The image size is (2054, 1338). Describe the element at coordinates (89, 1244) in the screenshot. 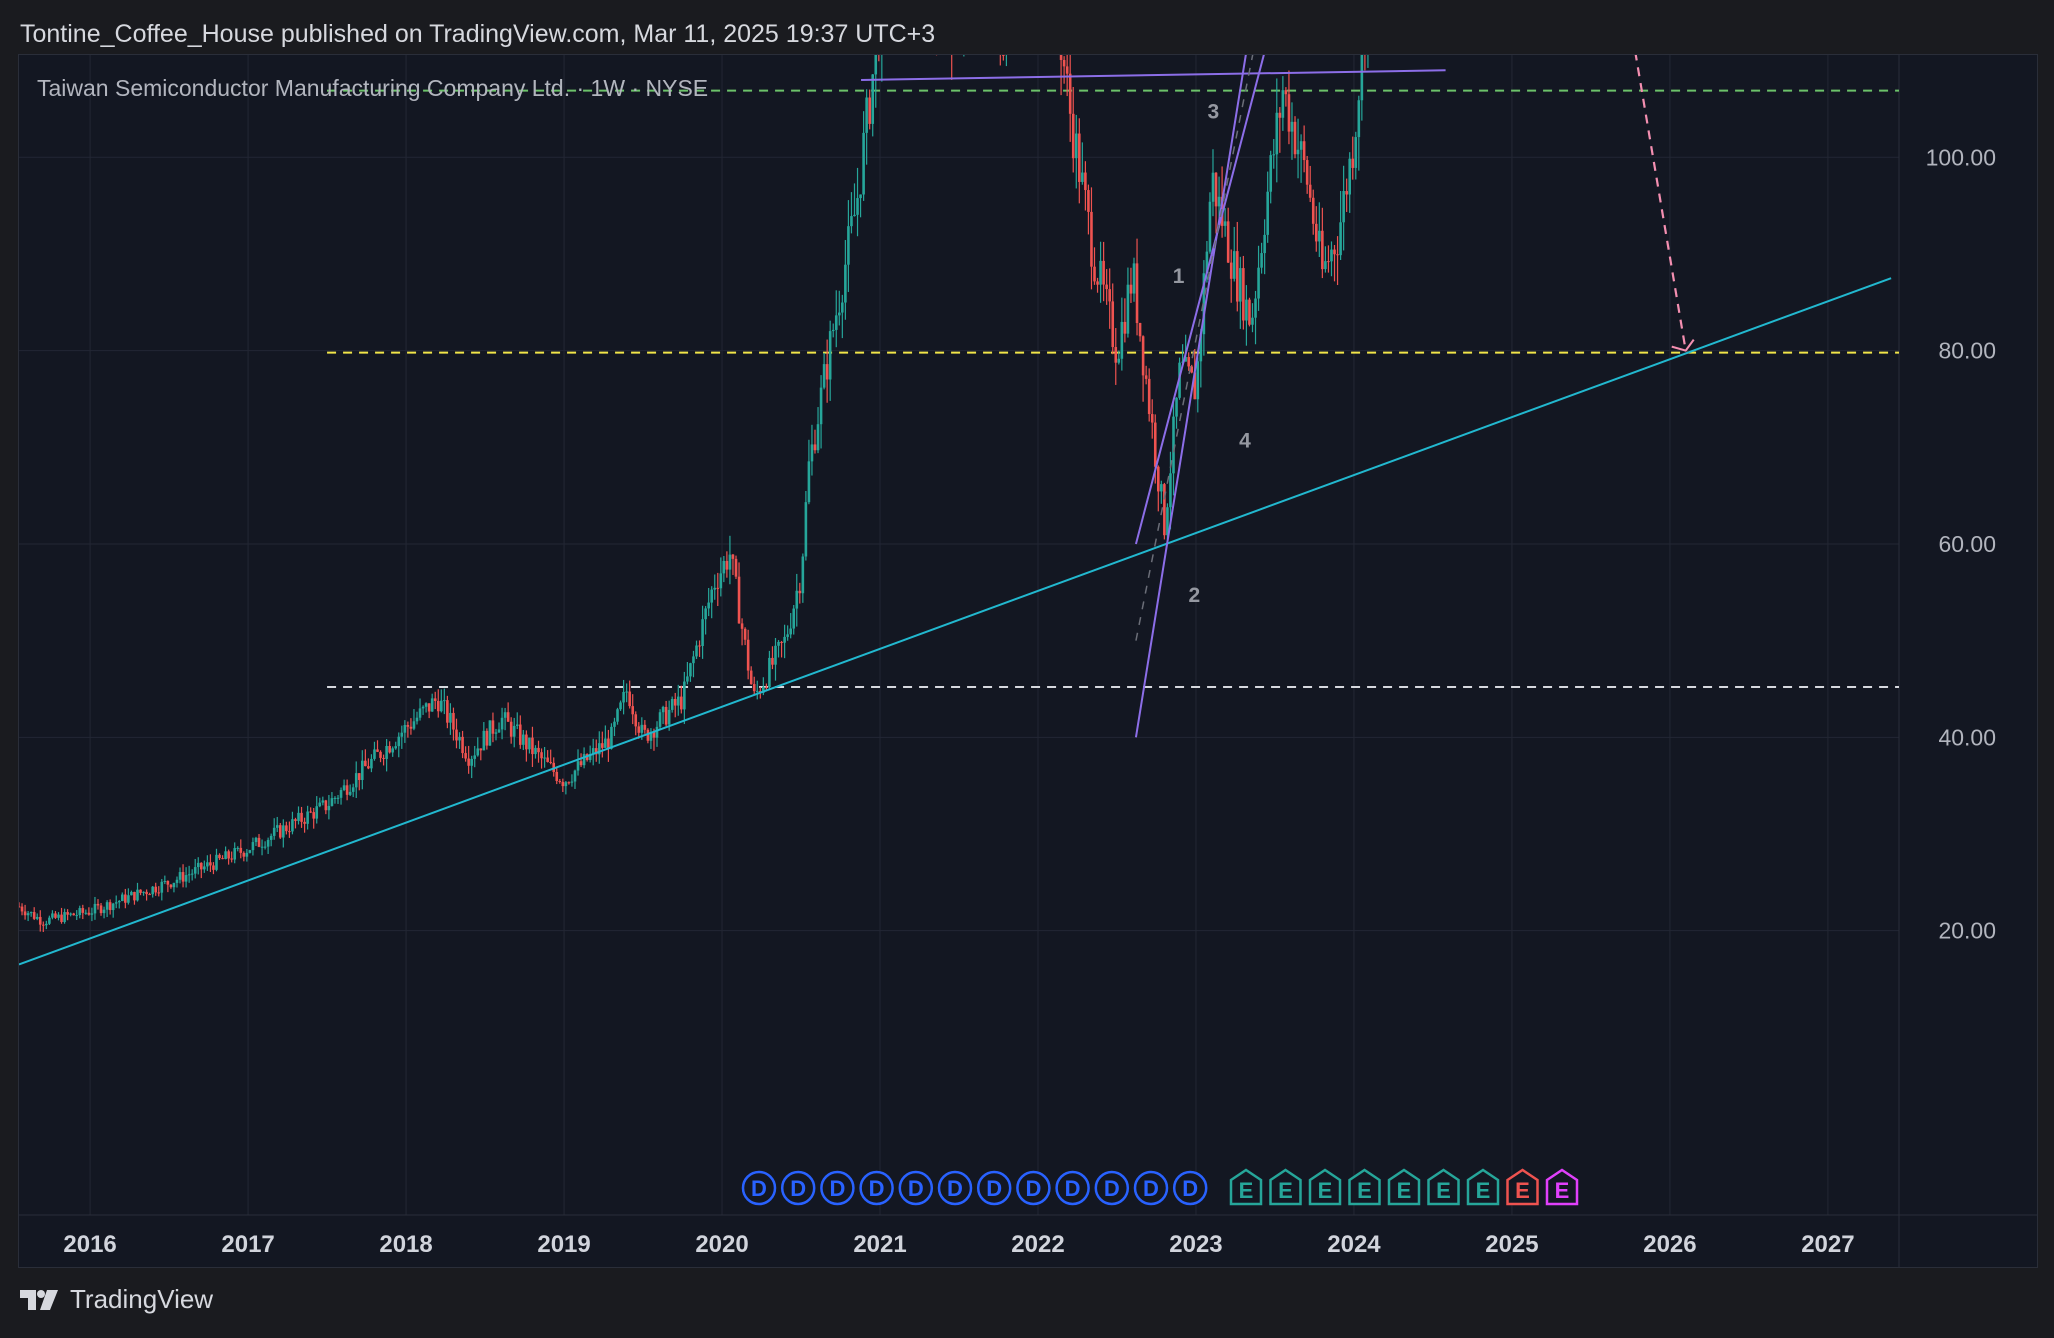

I see `x-axis-tick-label: 2016` at that location.